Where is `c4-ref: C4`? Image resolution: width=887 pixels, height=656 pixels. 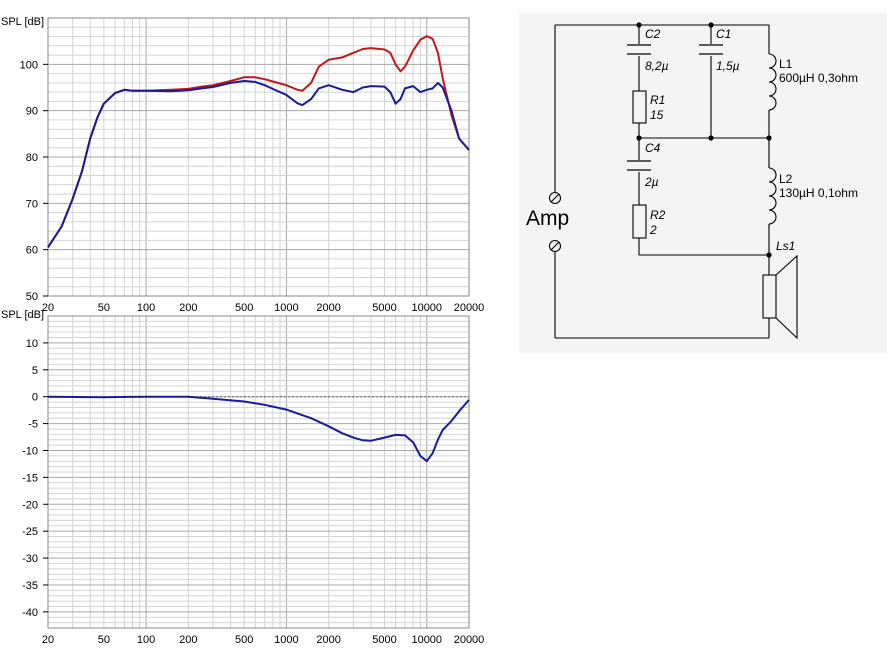 c4-ref: C4 is located at coordinates (653, 148).